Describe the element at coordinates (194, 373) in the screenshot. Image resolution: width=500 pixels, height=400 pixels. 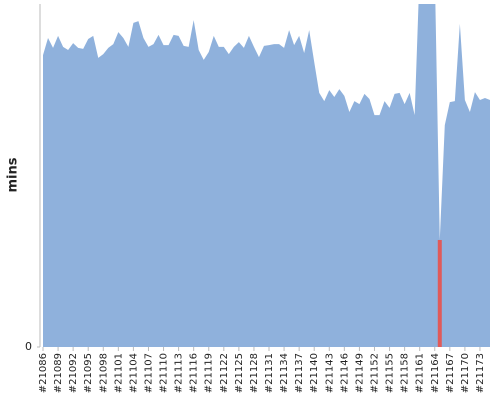
I see `x-tick-label: #21116` at that location.